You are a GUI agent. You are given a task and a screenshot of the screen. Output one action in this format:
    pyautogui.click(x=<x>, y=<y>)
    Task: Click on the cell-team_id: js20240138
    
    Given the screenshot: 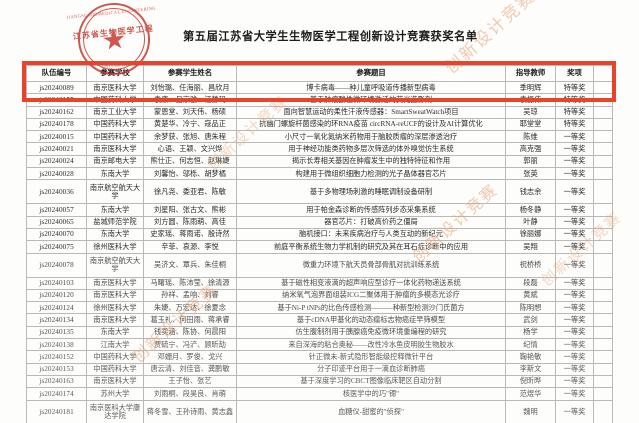 What is the action you would take?
    pyautogui.click(x=56, y=345)
    